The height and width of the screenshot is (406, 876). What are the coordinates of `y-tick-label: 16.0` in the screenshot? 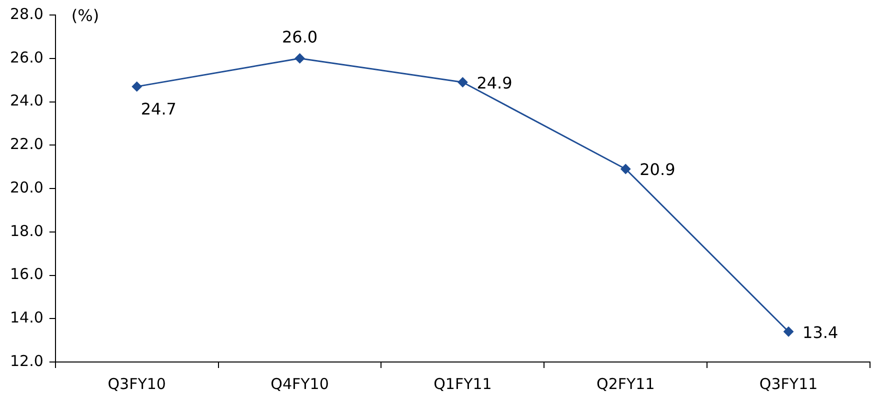 It's located at (27, 274).